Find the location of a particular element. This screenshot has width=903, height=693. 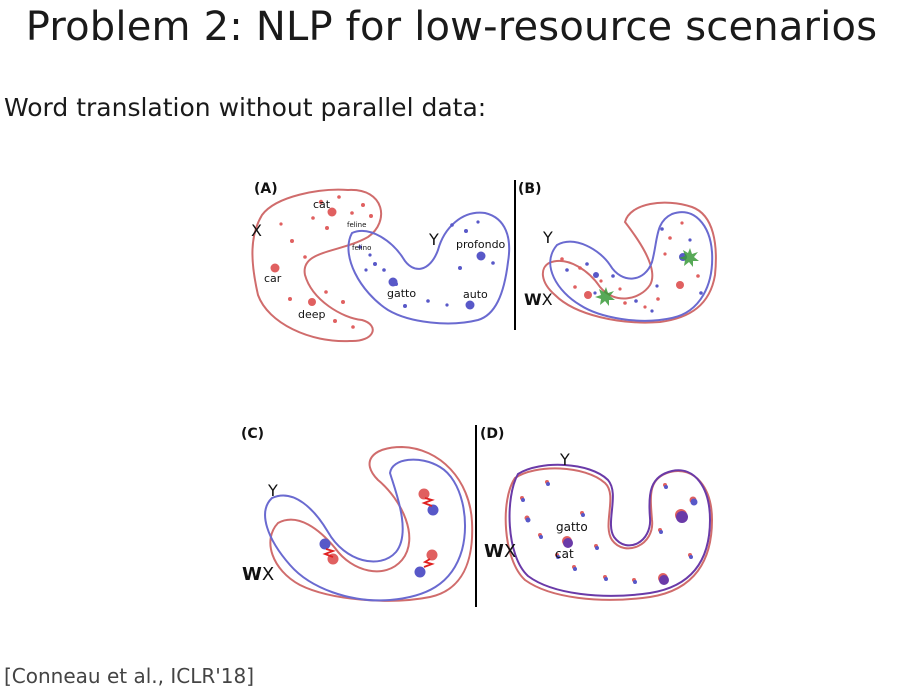

space-y-label-d: Y is located at coordinates (564, 459).